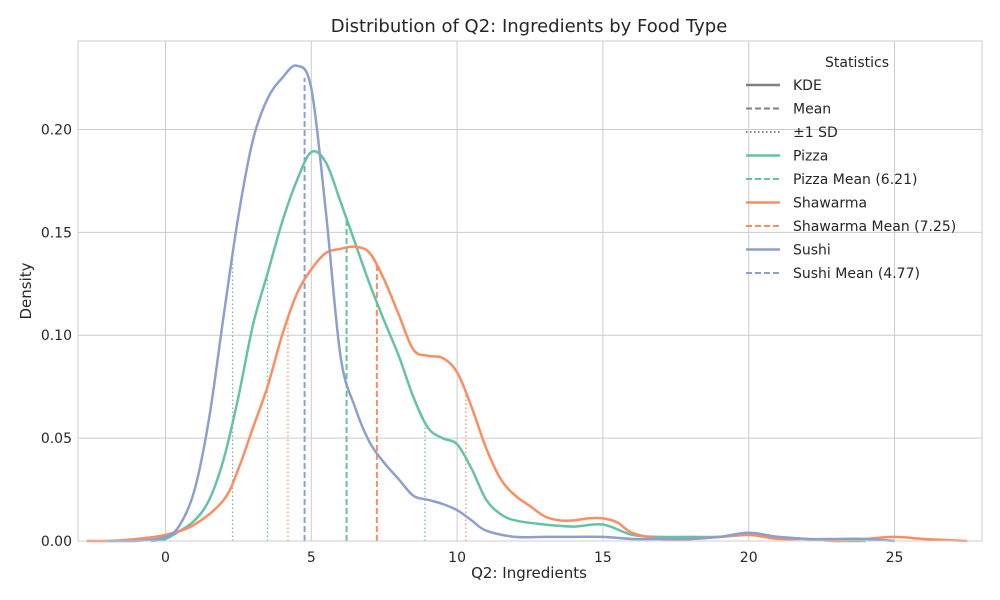  Describe the element at coordinates (56, 542) in the screenshot. I see `y-tick-label: 0.00` at that location.